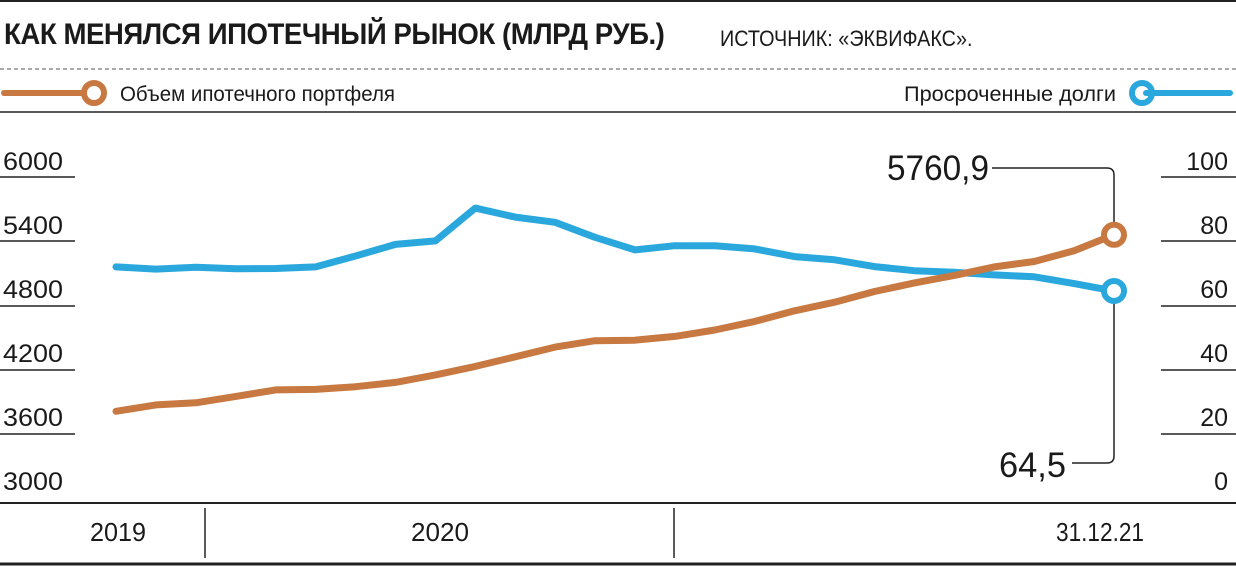 This screenshot has width=1236, height=567. Describe the element at coordinates (33, 290) in the screenshot. I see `y-tick-left: 4800` at that location.